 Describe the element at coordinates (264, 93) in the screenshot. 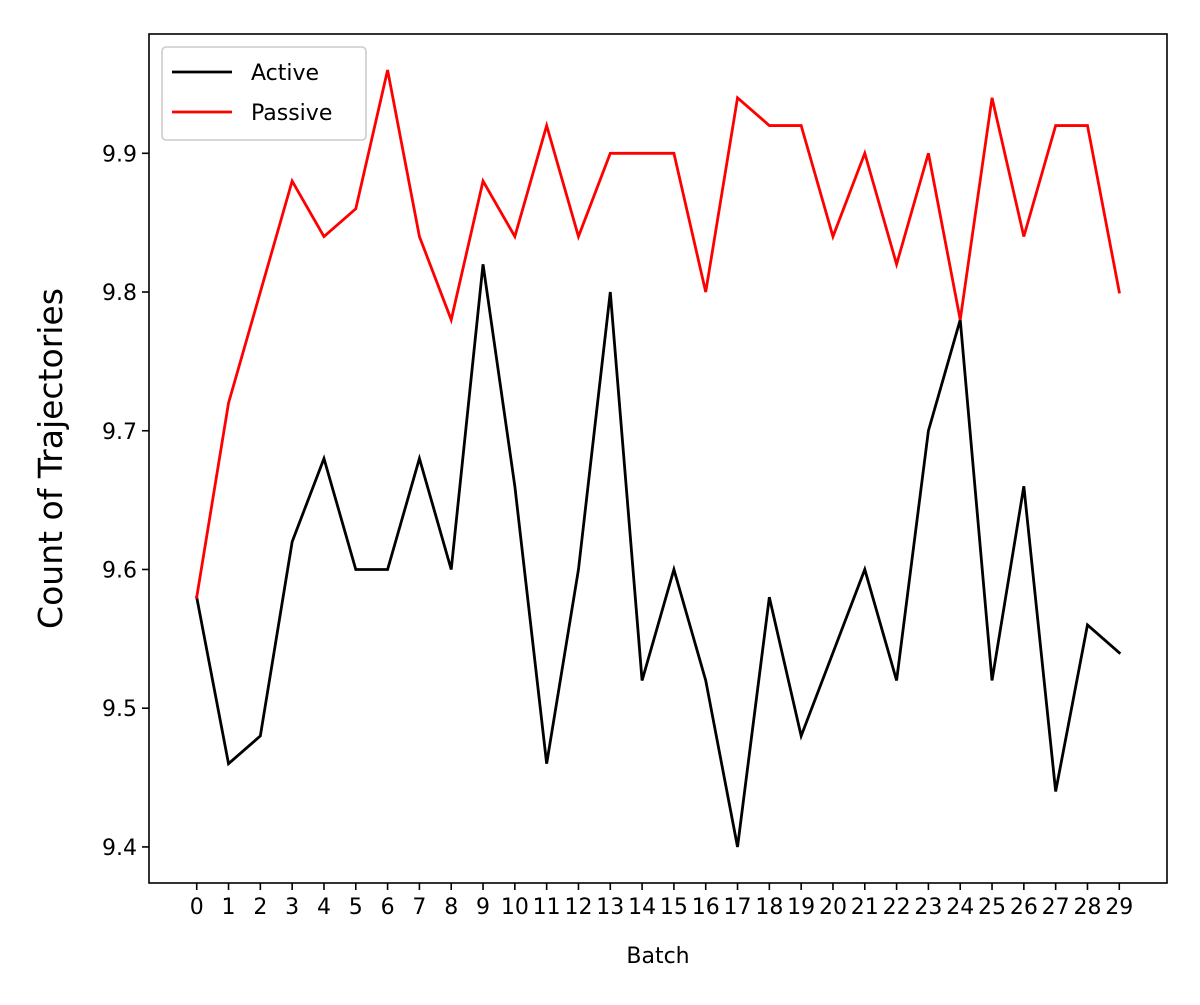

I see `legend: Active Passive` at that location.